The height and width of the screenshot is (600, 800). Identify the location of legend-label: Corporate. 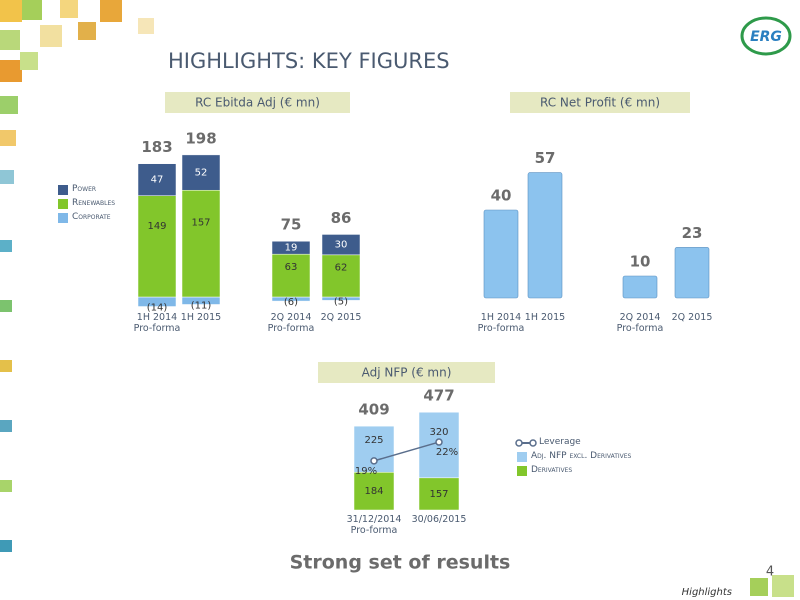
(91, 217).